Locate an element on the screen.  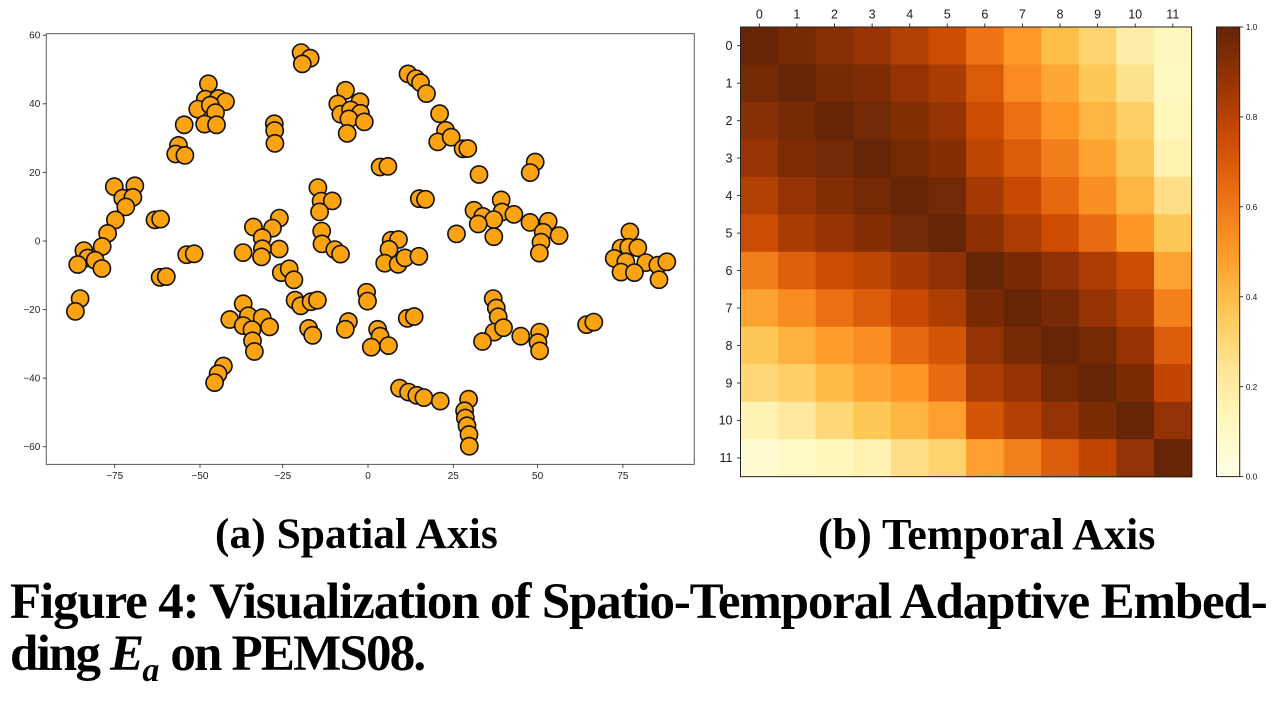
svg-text: 0.2 is located at coordinates (1252, 387).